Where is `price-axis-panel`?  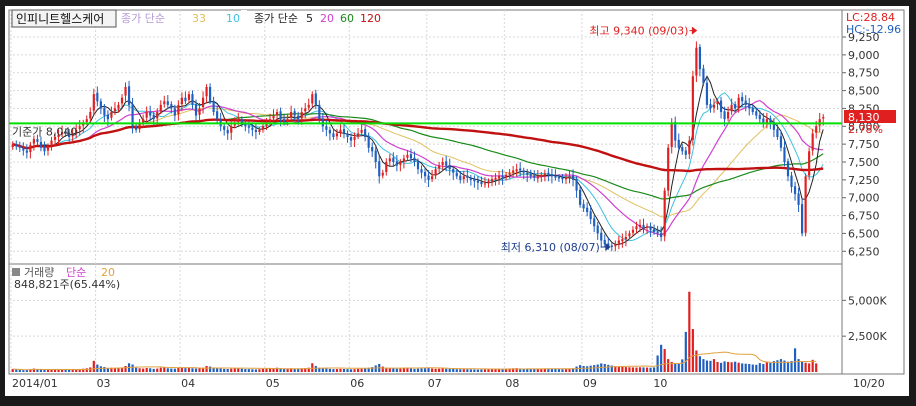
price-axis-panel is located at coordinates (873, 192).